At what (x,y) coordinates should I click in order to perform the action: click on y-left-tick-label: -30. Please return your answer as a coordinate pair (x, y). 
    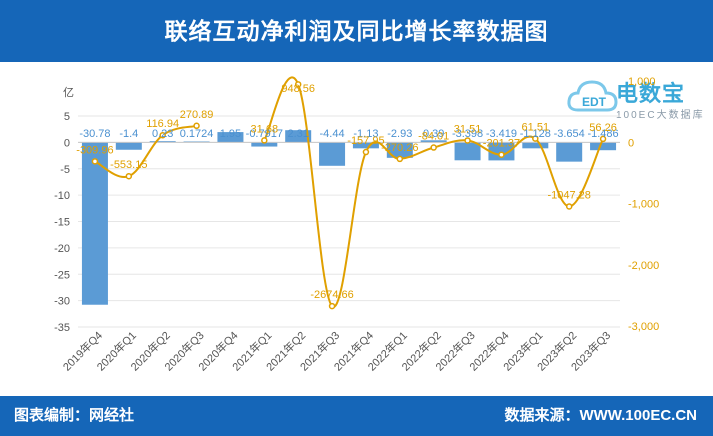
    Looking at the image, I should click on (62, 302).